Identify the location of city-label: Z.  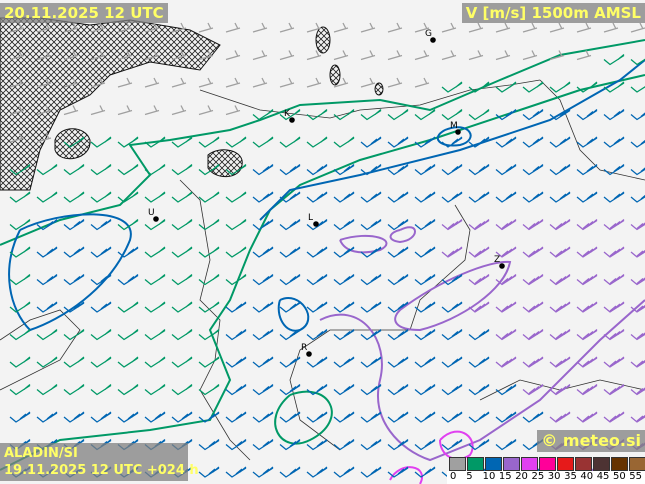
(497, 260).